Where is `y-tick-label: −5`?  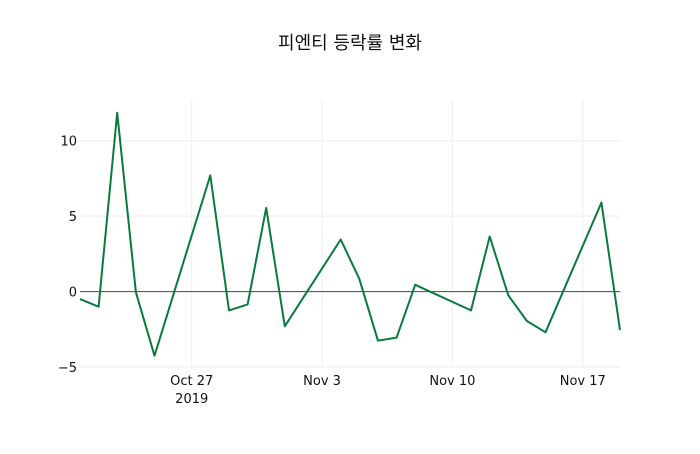 y-tick-label: −5 is located at coordinates (67, 368).